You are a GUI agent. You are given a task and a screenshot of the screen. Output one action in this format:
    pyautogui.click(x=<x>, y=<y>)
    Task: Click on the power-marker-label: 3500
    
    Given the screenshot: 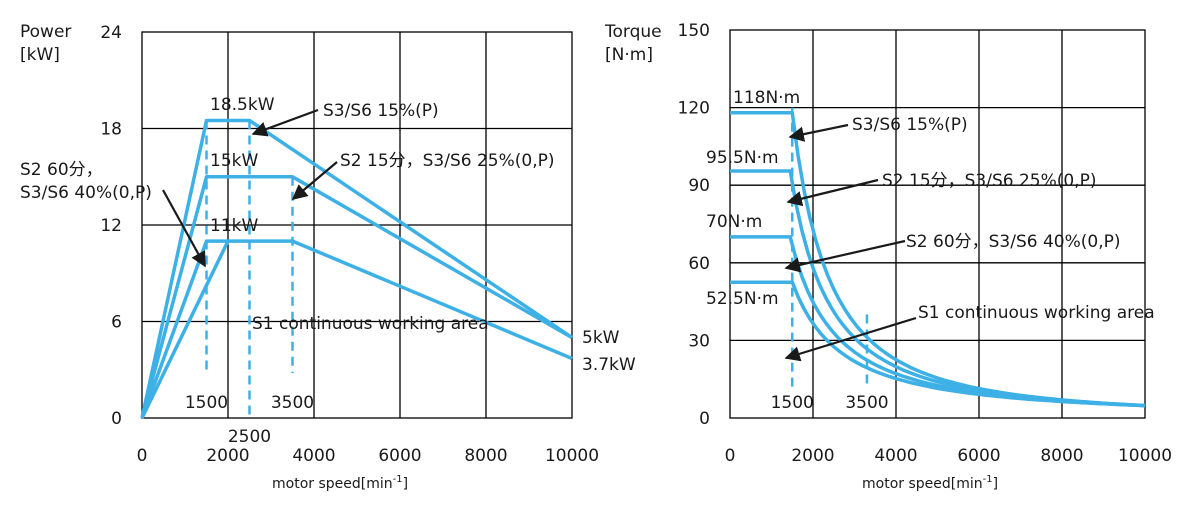 What is the action you would take?
    pyautogui.click(x=292, y=403)
    